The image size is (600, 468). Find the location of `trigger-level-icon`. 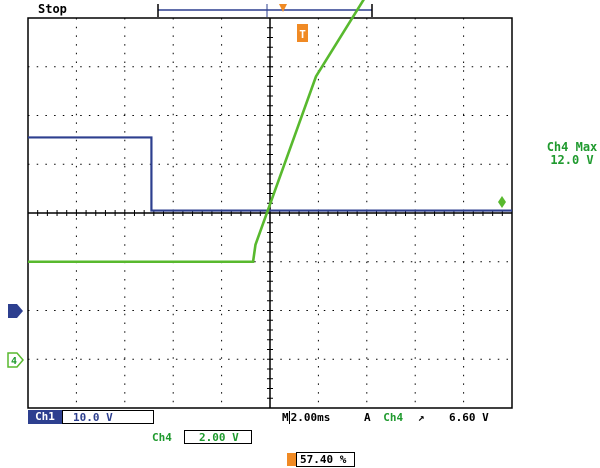

trigger-level-icon is located at coordinates (502, 202).